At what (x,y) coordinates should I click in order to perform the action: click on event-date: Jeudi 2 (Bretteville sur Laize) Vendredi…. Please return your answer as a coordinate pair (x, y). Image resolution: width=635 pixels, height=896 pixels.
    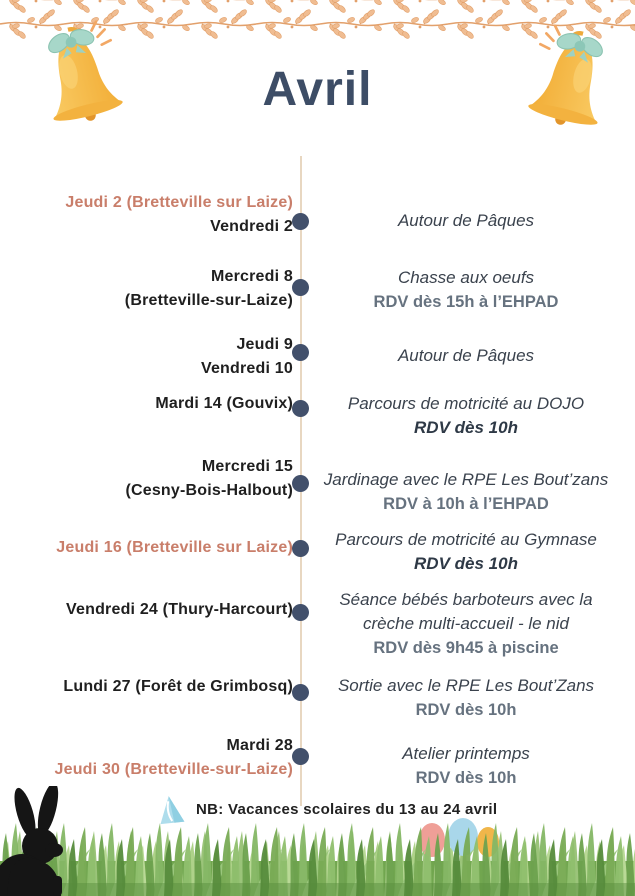
    Looking at the image, I should click on (151, 215).